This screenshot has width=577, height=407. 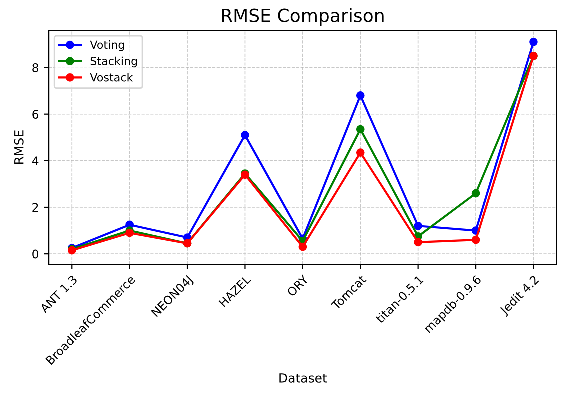 What do you see at coordinates (112, 77) in the screenshot?
I see `legend-label: Vostack` at bounding box center [112, 77].